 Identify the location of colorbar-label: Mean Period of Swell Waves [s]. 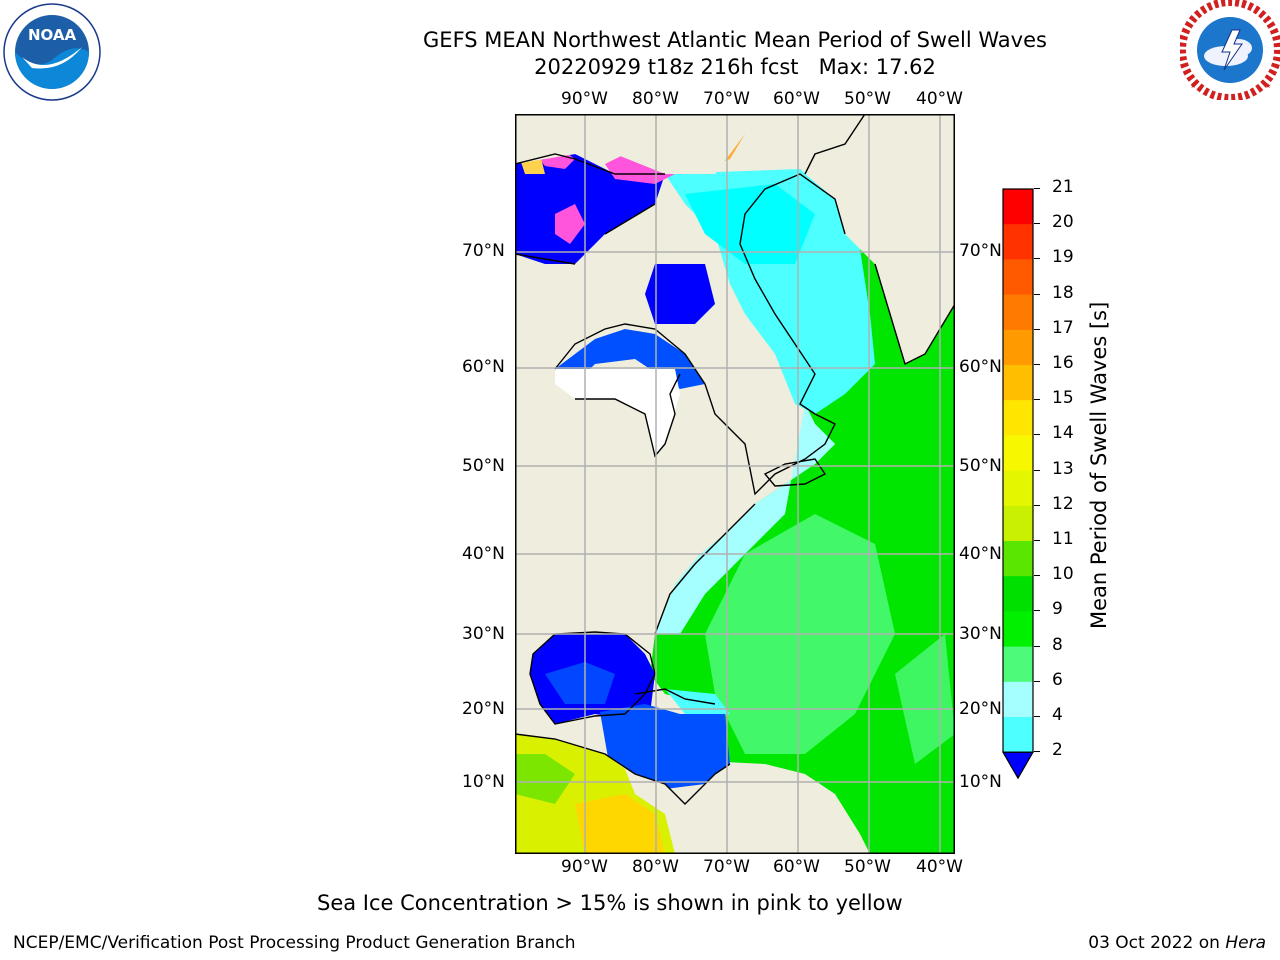
(1099, 465).